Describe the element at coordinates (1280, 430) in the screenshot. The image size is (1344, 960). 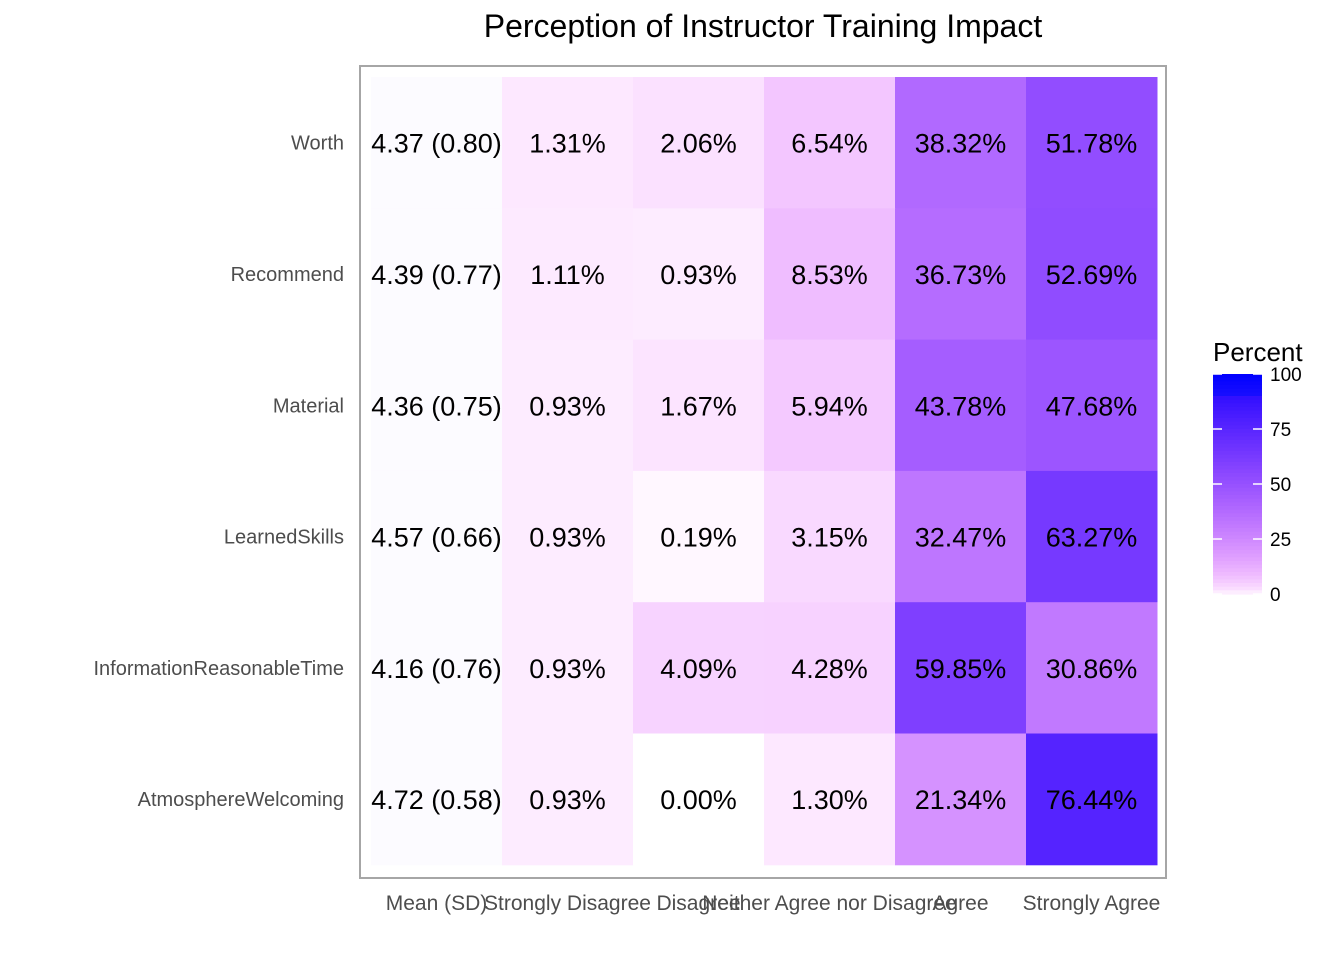
I see `legend-tick-label: 75` at that location.